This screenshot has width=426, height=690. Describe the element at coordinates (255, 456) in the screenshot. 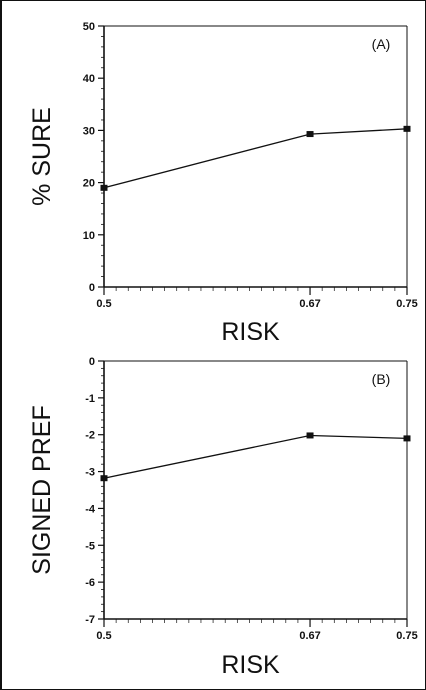

I see `chart-1-series-line` at that location.